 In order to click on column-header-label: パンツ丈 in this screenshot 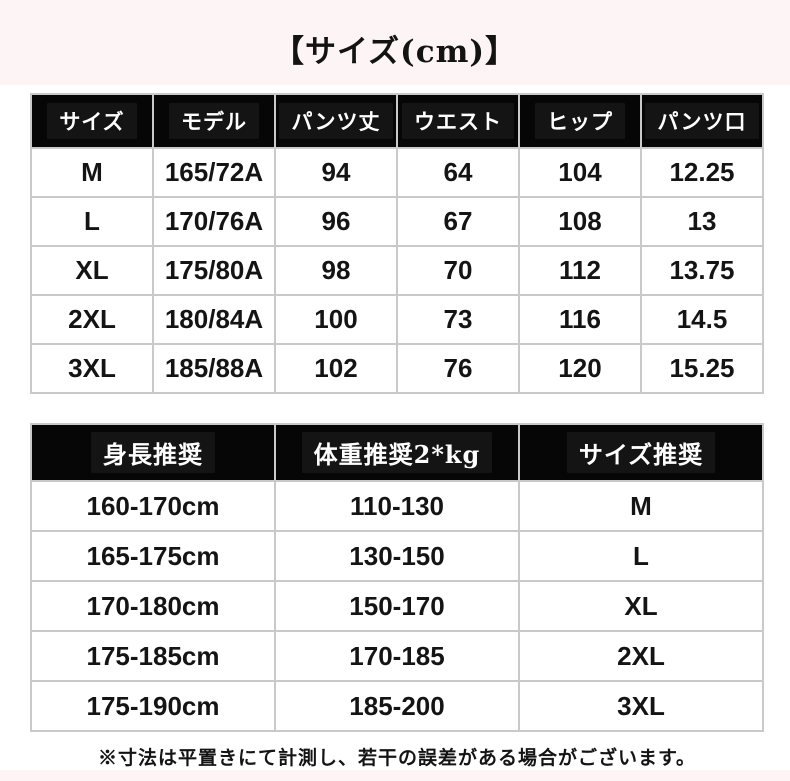, I will do `click(336, 121)`.